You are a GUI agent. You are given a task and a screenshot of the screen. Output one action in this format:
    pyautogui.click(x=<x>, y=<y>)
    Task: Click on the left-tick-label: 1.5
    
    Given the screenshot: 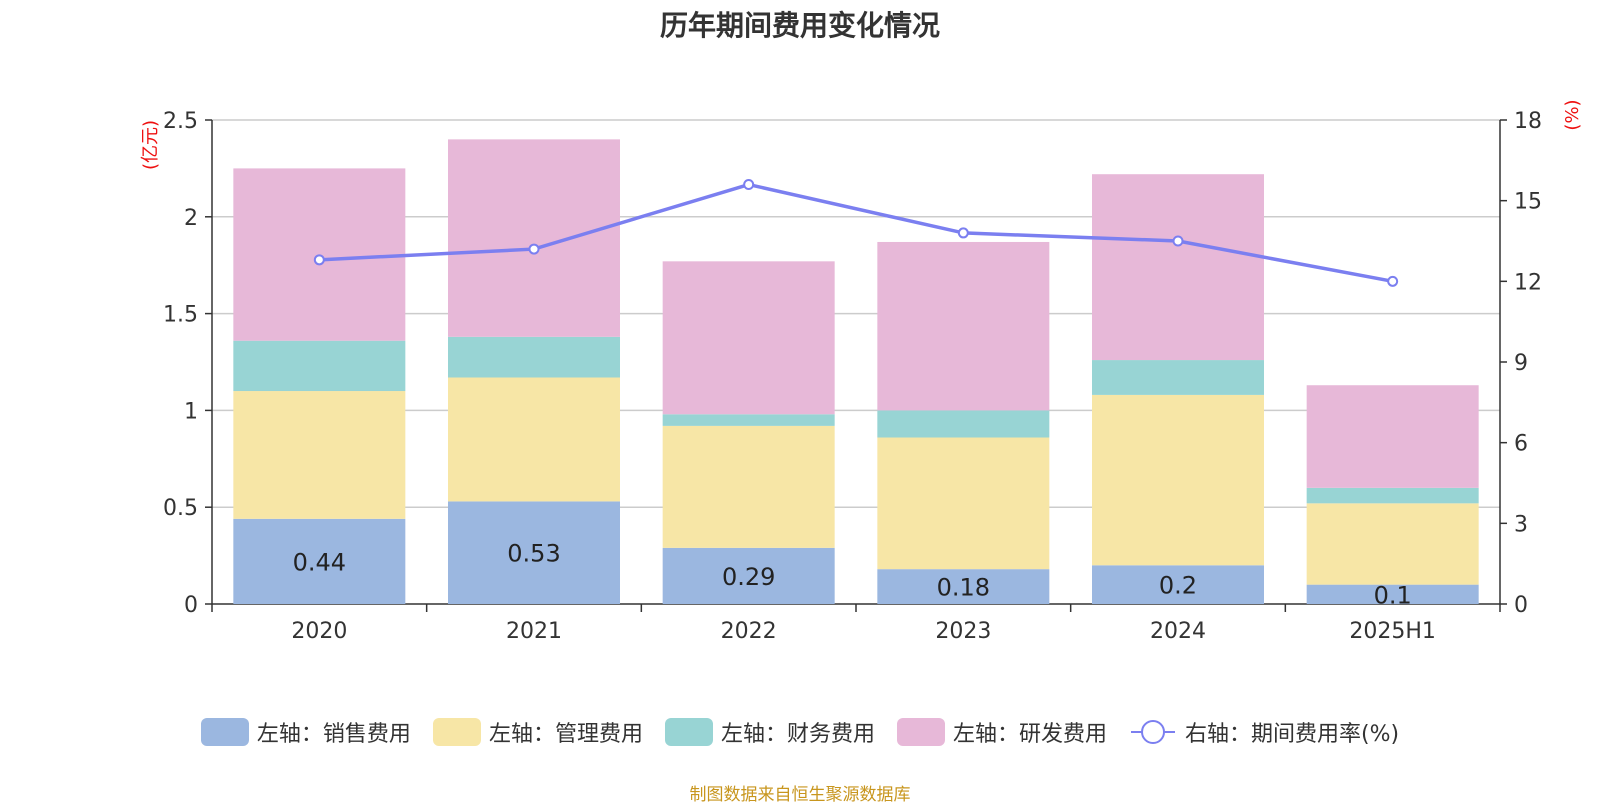 What is the action you would take?
    pyautogui.click(x=180, y=315)
    